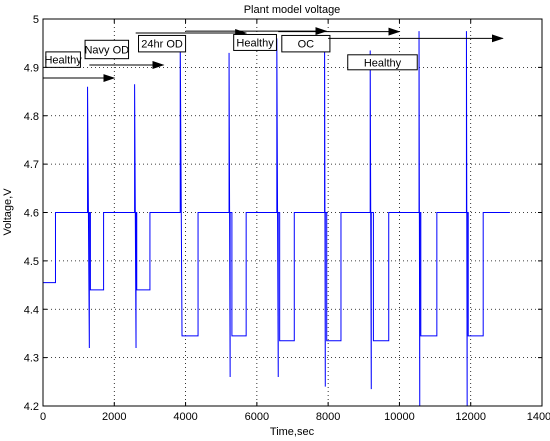 The image size is (550, 441). I want to click on annotation-label: OC, so click(306, 45).